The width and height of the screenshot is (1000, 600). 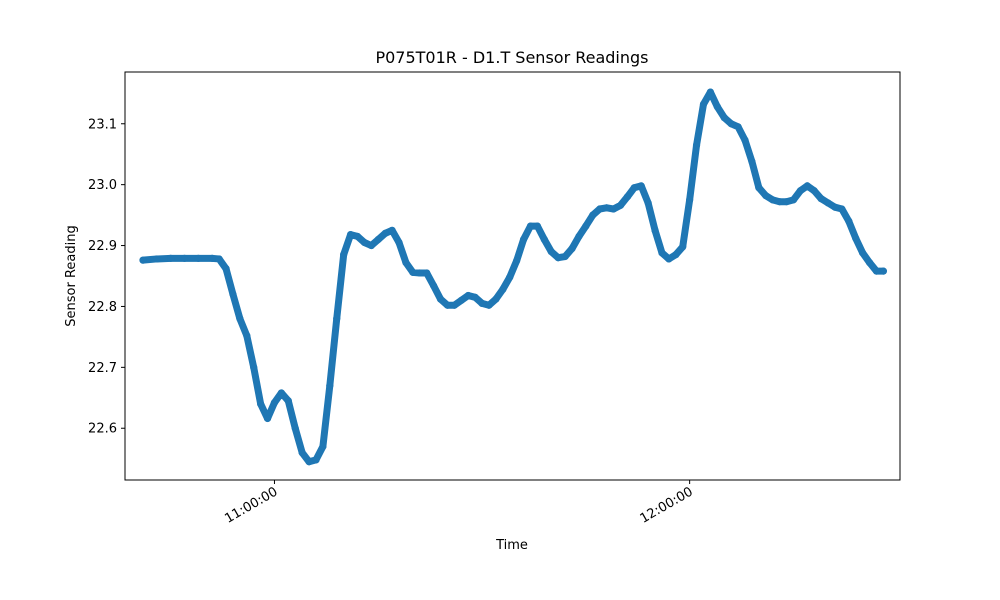 What do you see at coordinates (106, 277) in the screenshot?
I see `y-axis: 22.6 22.7 22.8 22.9 23.0 23.1` at bounding box center [106, 277].